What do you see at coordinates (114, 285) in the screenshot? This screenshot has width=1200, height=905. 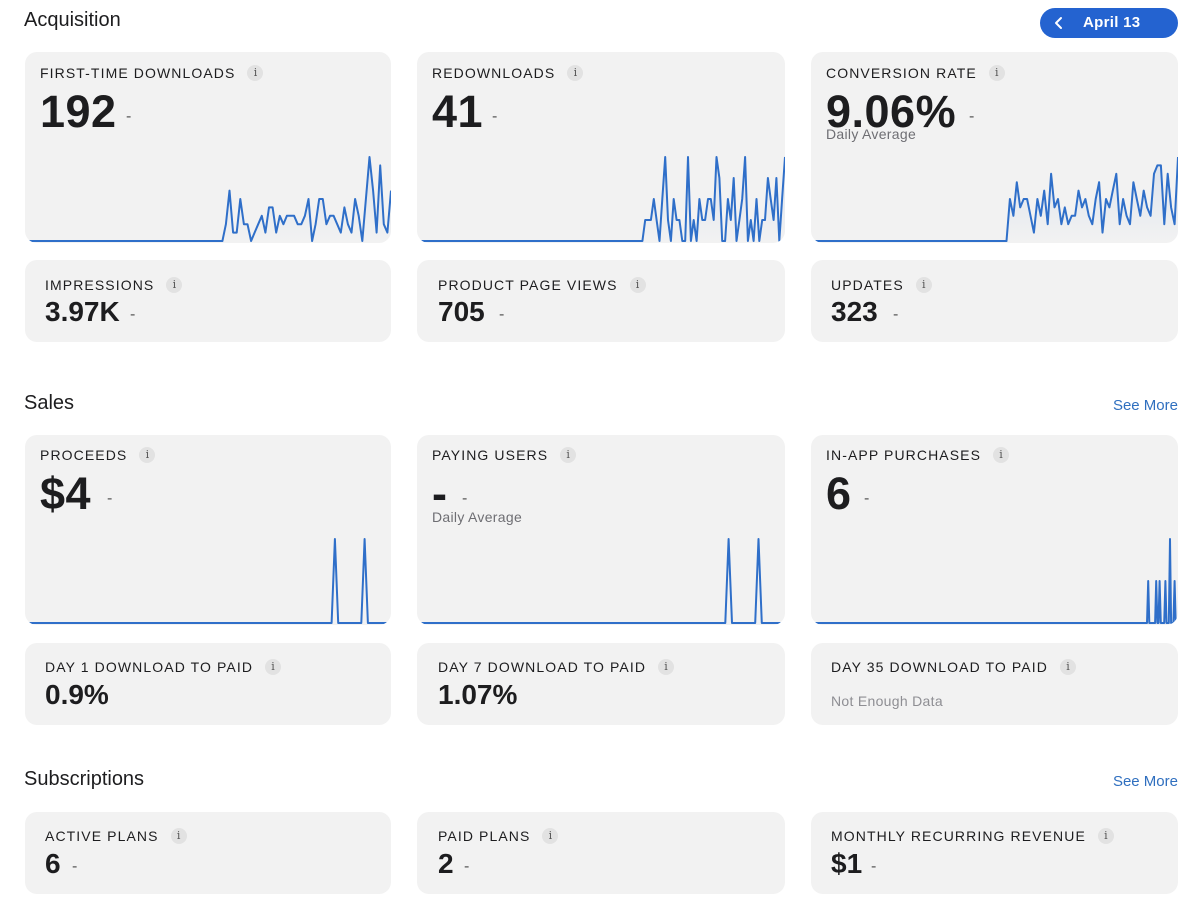 I see `metric-label: IMPRESSIONS i` at bounding box center [114, 285].